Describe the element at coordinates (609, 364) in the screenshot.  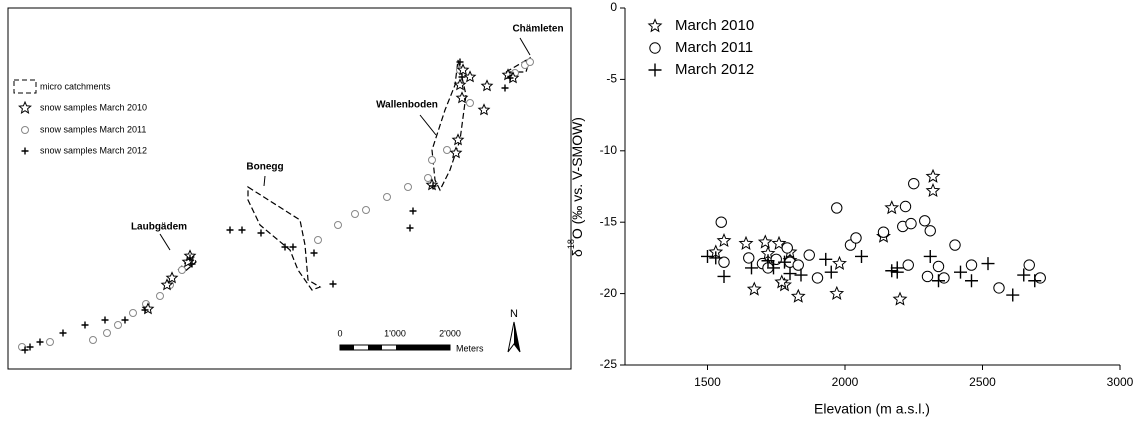
I see `y-tick-label: -25` at that location.